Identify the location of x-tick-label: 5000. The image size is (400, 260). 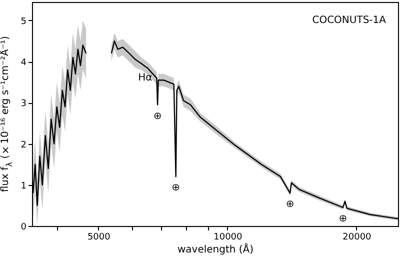
(99, 237).